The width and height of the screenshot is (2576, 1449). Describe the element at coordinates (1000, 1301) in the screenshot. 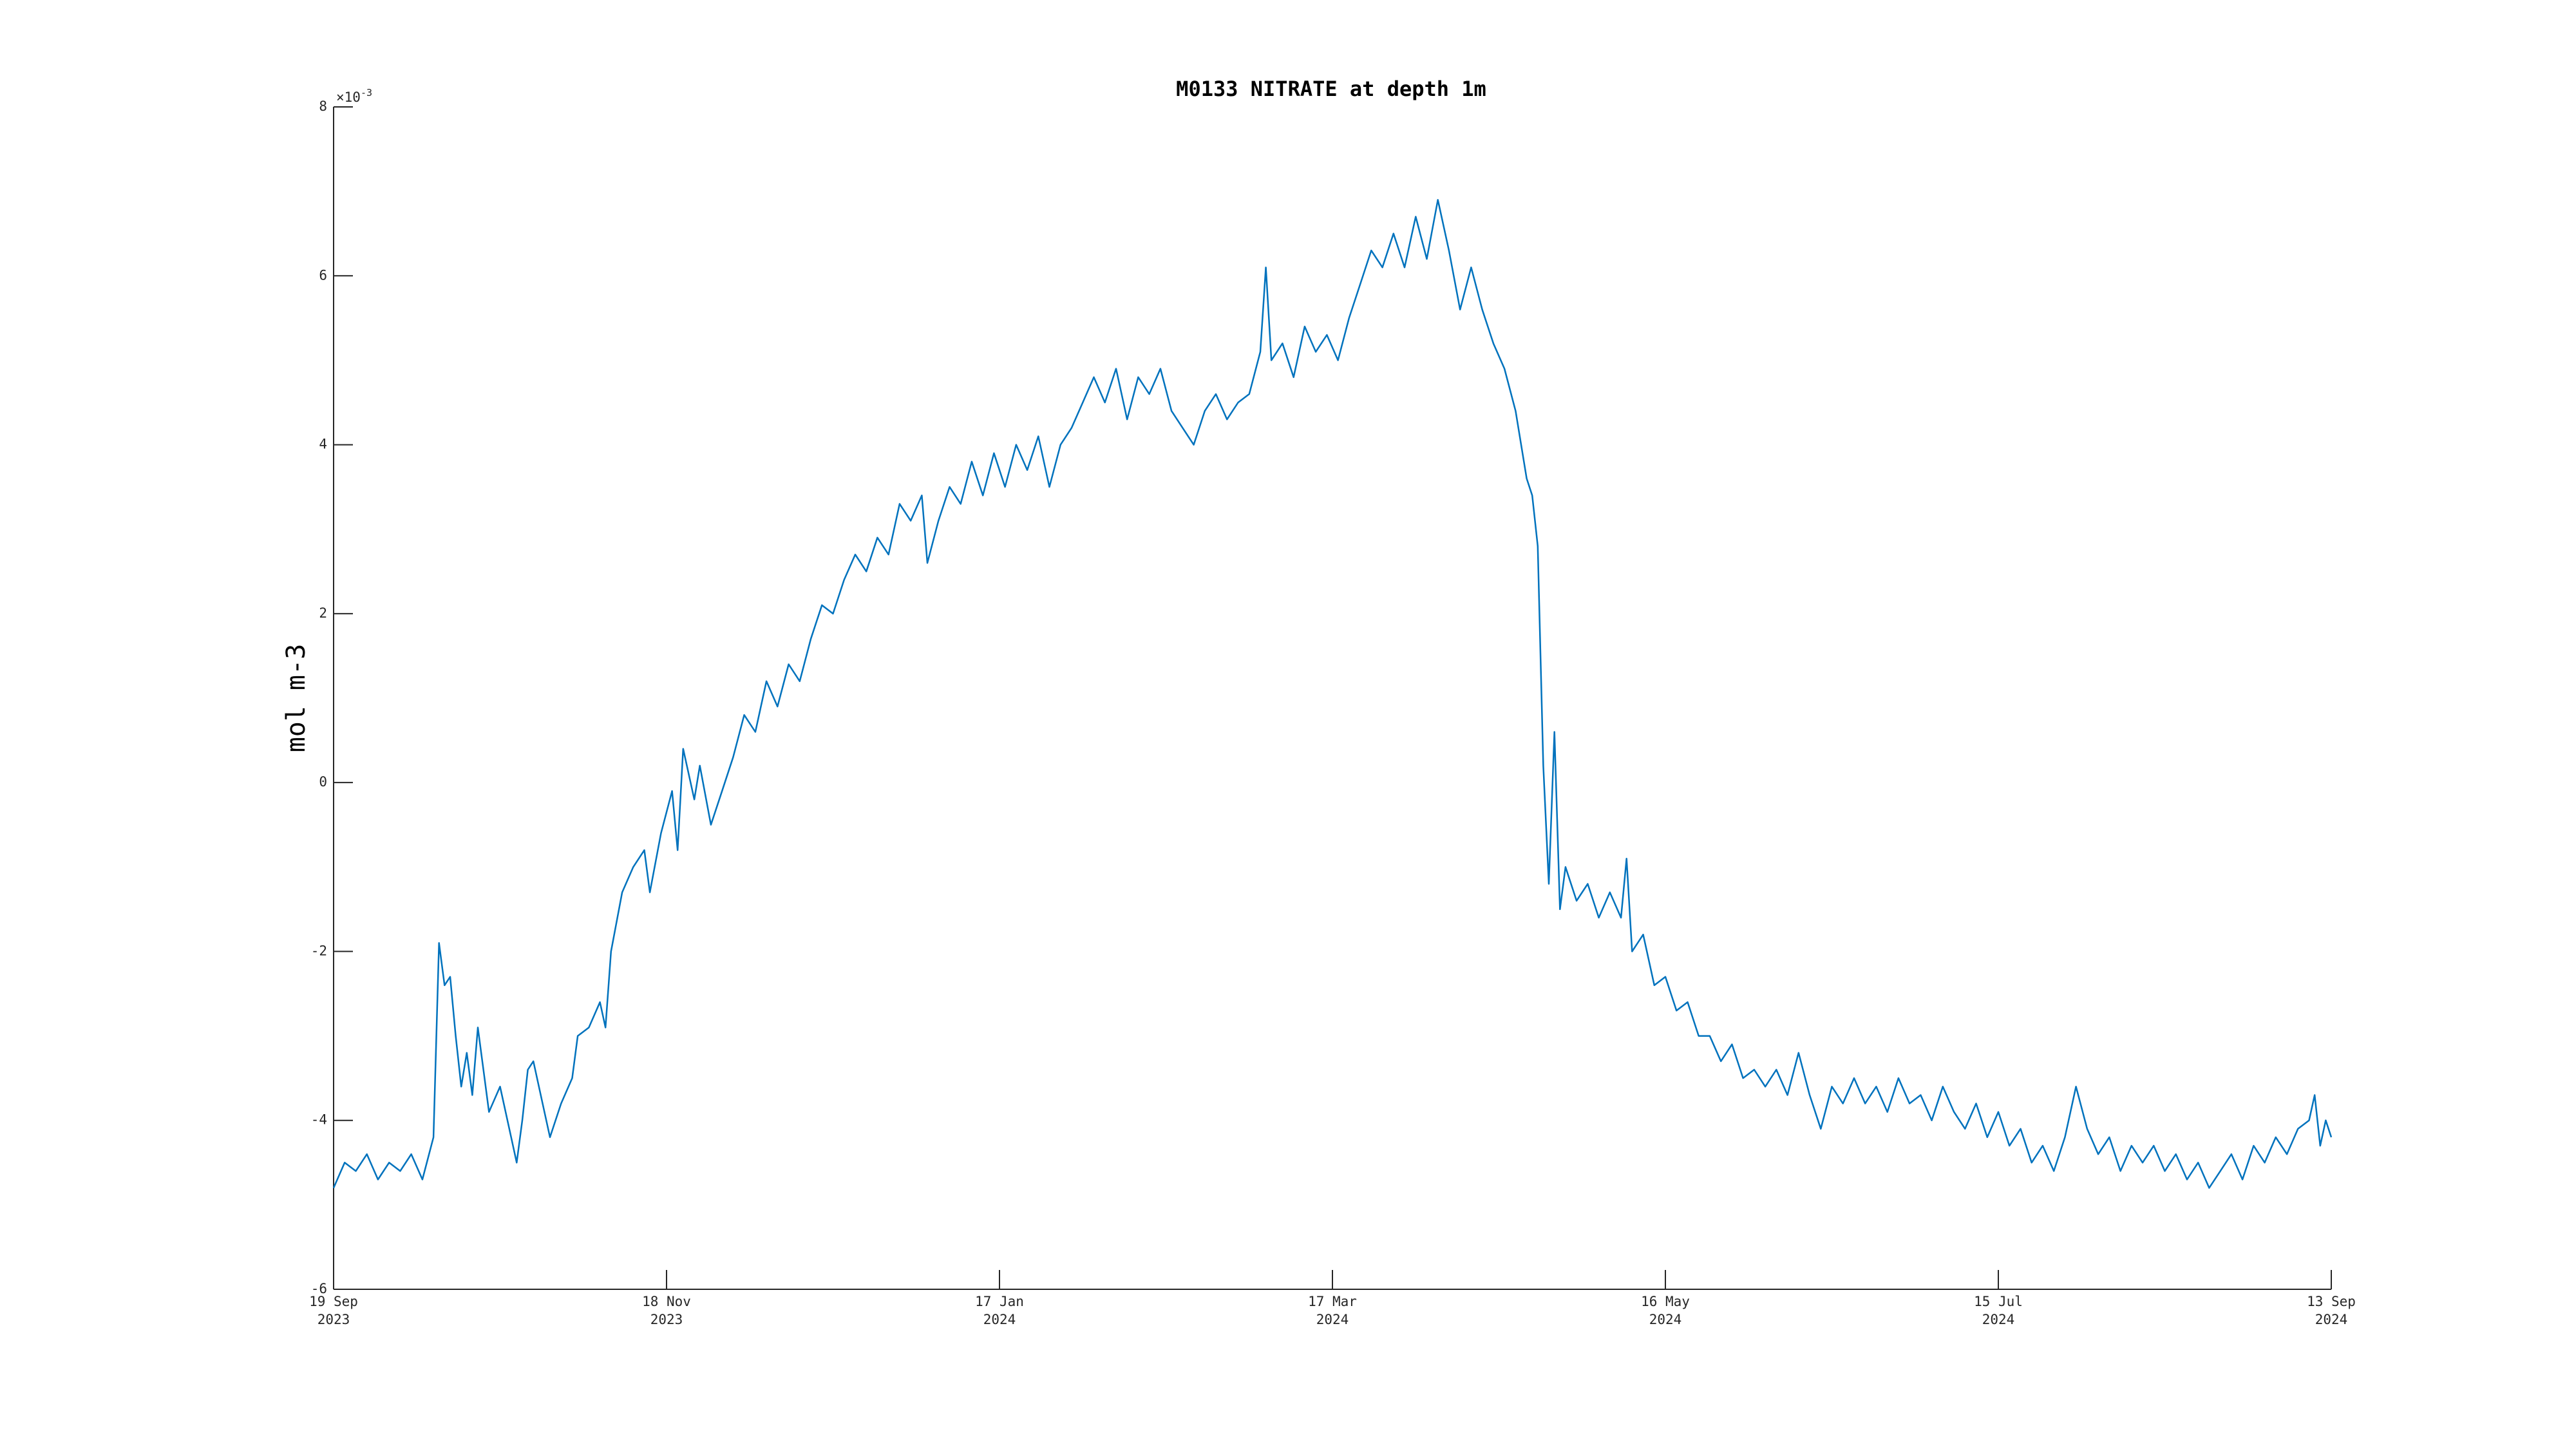

I see `x-tick-label: 17 Jan` at that location.